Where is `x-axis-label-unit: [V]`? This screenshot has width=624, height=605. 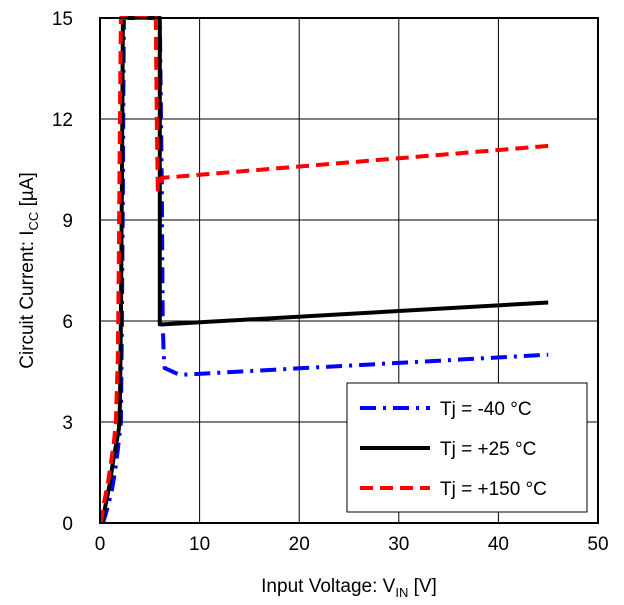 x-axis-label-unit: [V] is located at coordinates (422, 586).